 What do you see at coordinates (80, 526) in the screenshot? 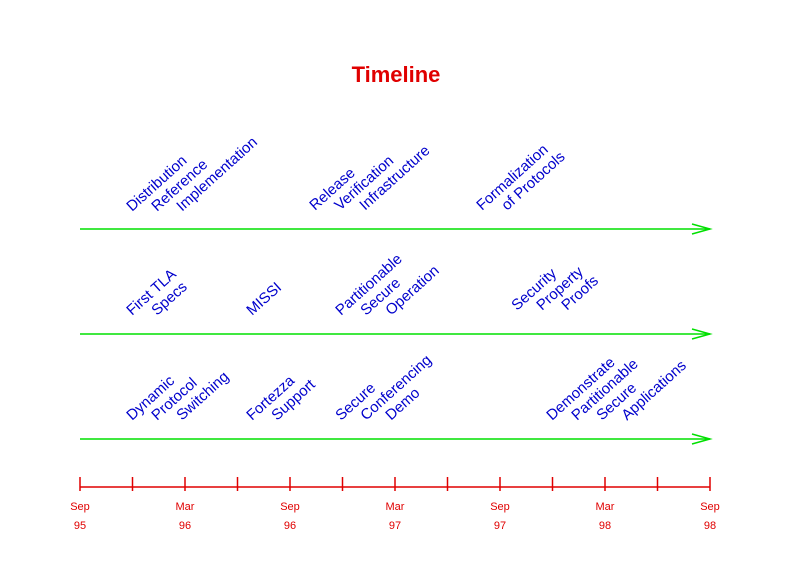
I see `tick-year: 95` at bounding box center [80, 526].